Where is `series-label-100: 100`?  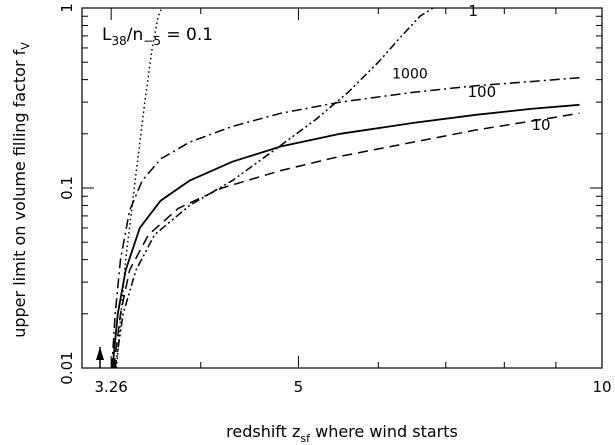 series-label-100: 100 is located at coordinates (481, 92).